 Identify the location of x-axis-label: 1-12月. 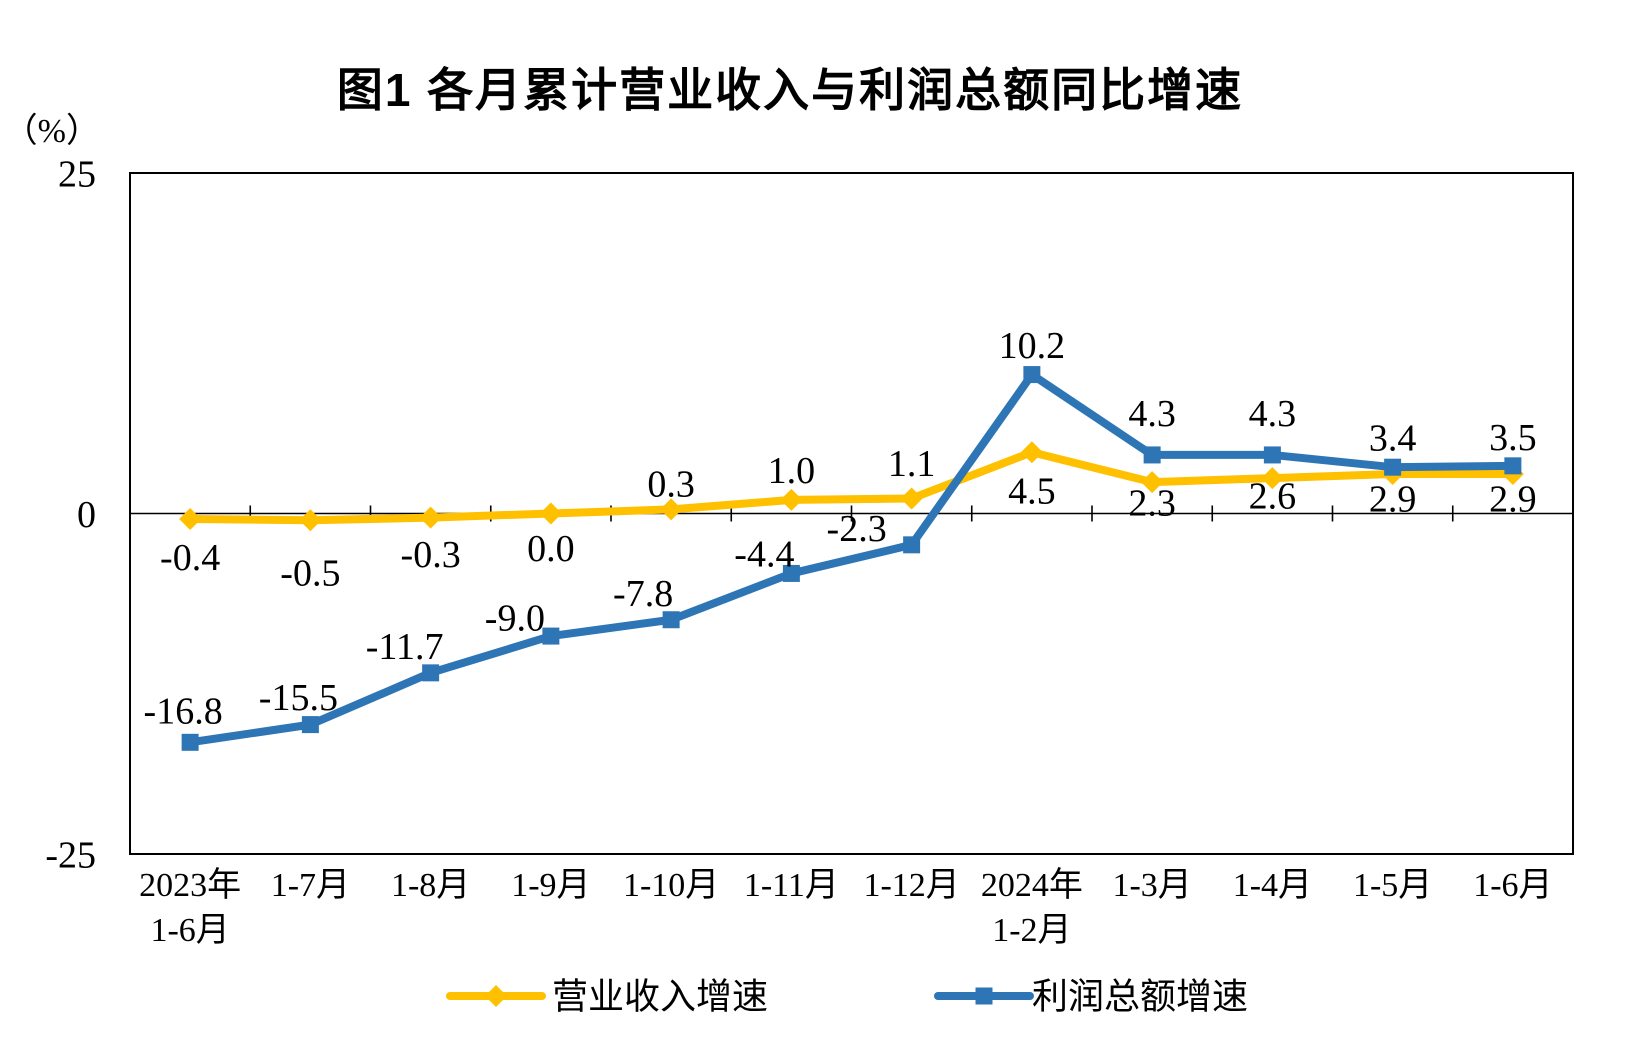
(911, 885).